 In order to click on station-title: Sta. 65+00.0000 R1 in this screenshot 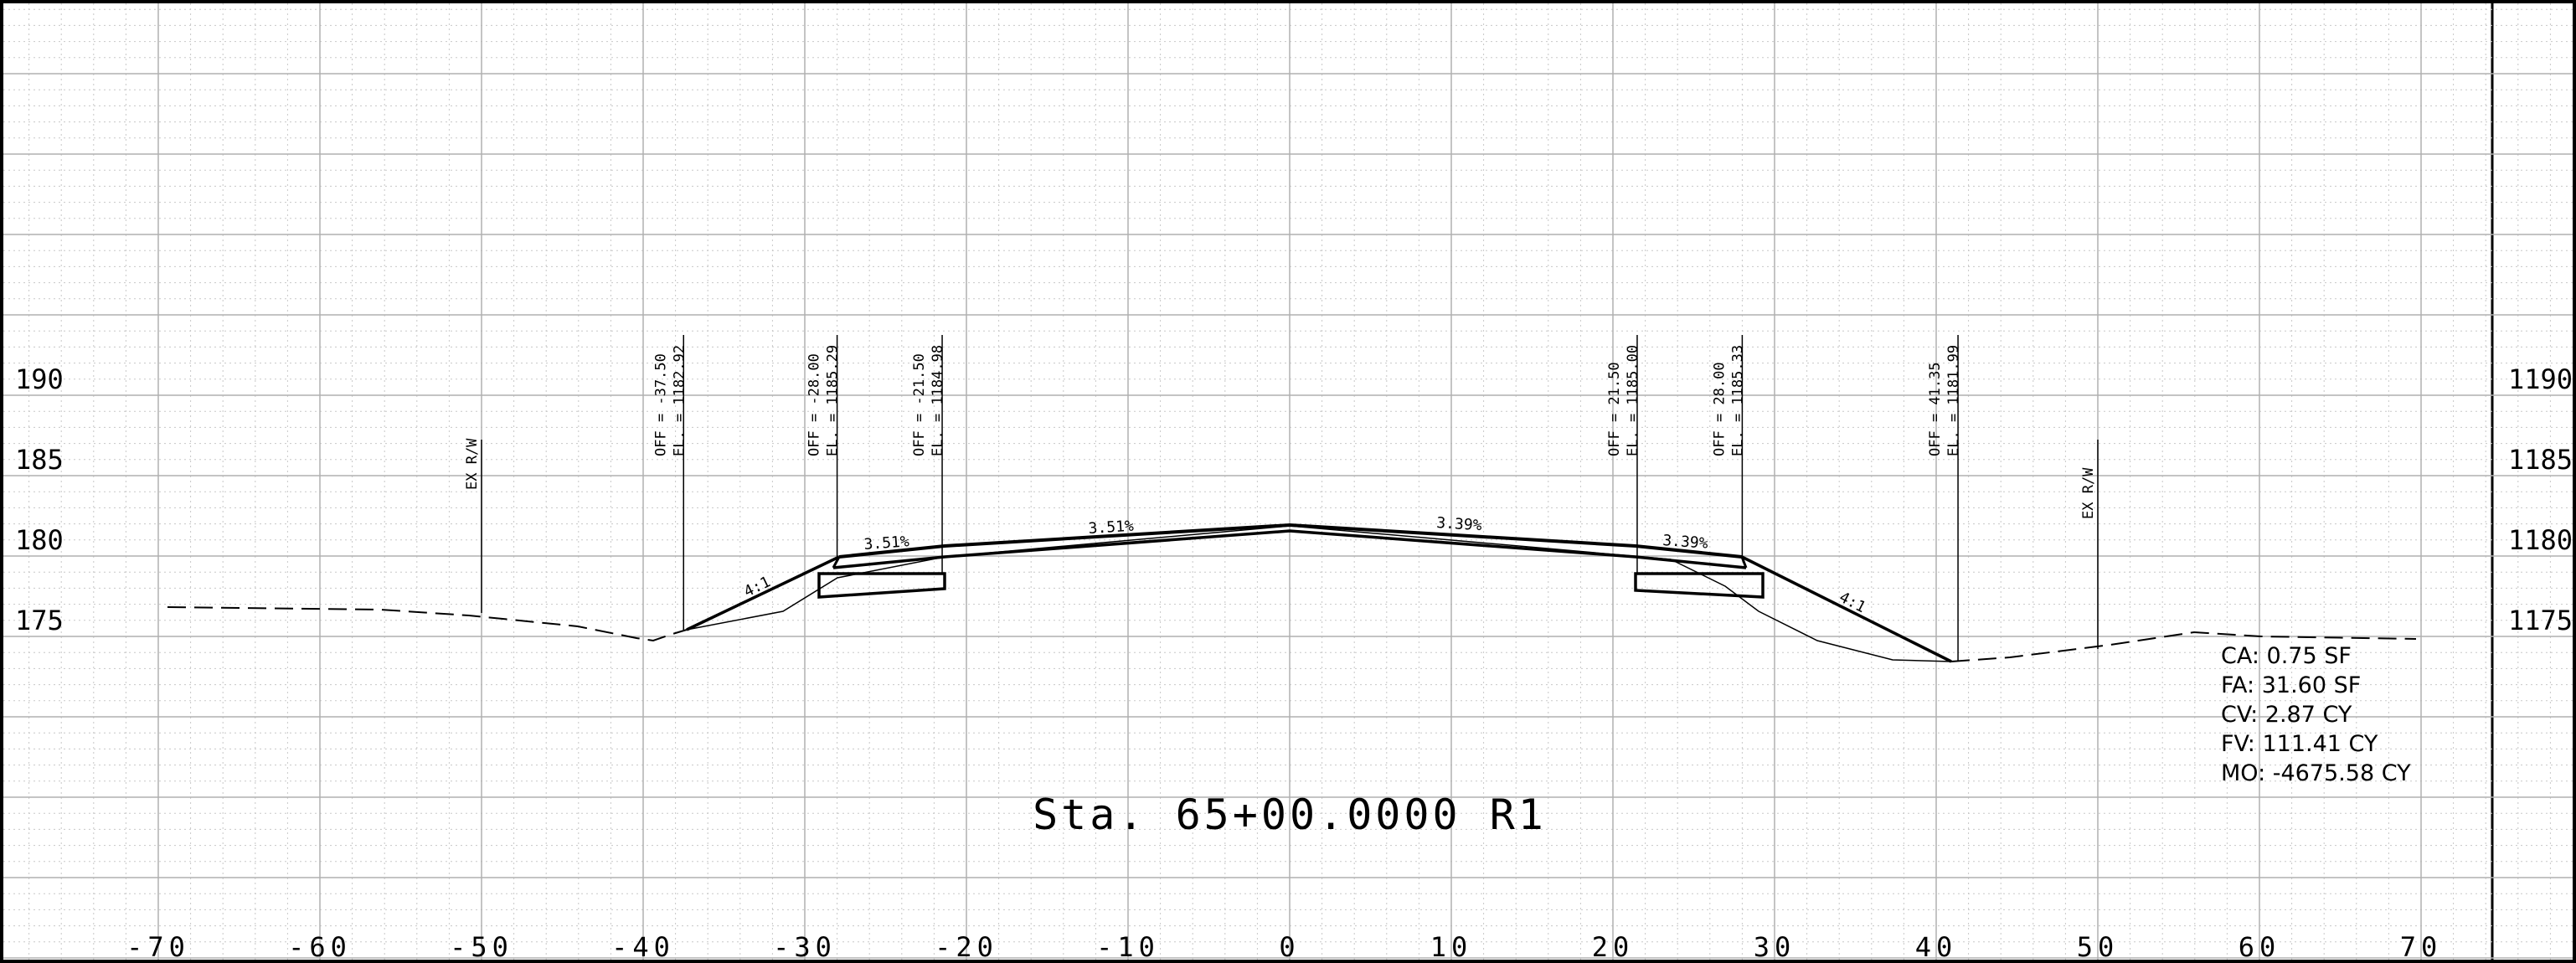, I will do `click(1290, 814)`.